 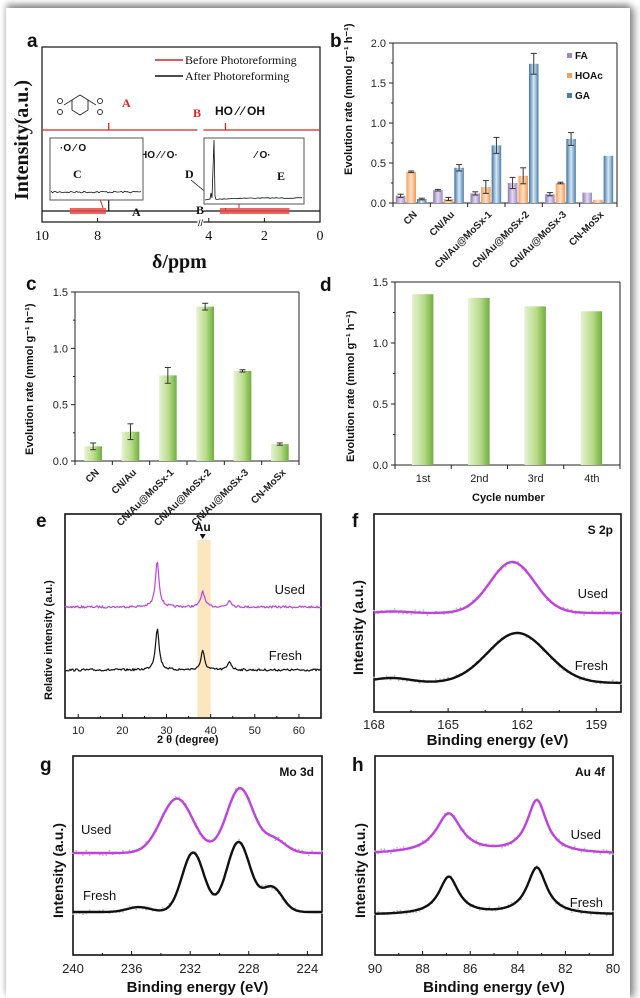 I want to click on x-tick-label: 86, so click(x=470, y=968).